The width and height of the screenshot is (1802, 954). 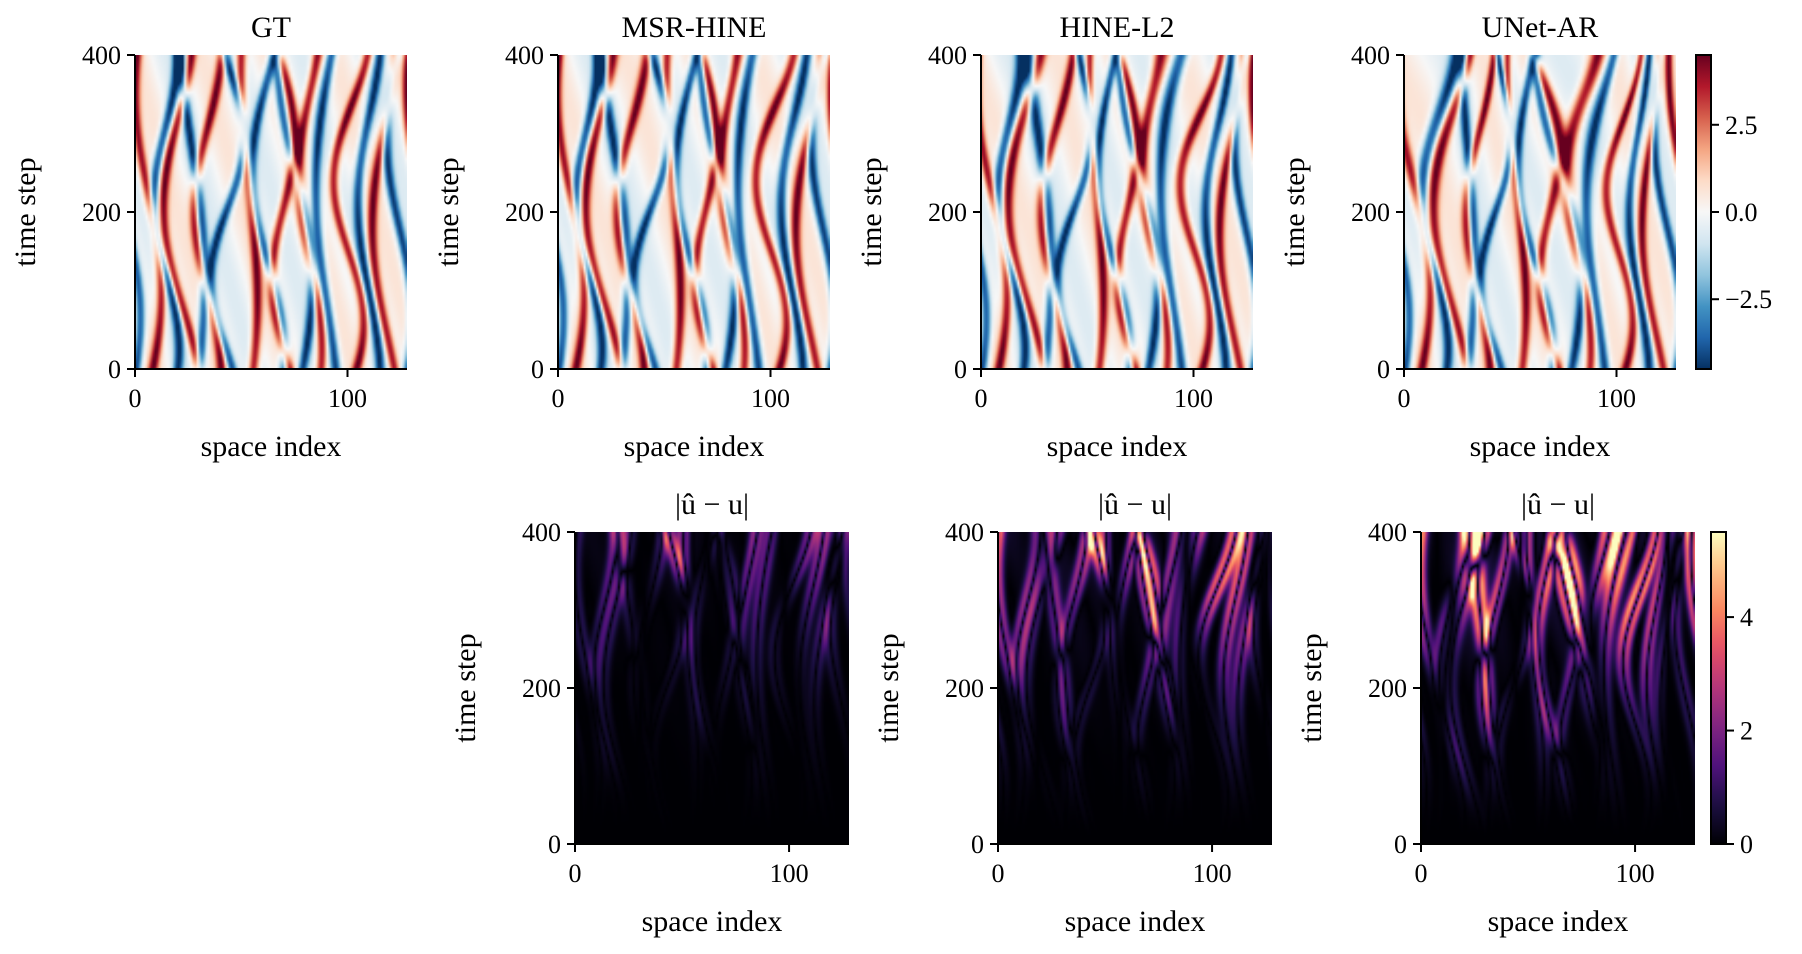 What do you see at coordinates (271, 27) in the screenshot?
I see `panel-title: GT` at bounding box center [271, 27].